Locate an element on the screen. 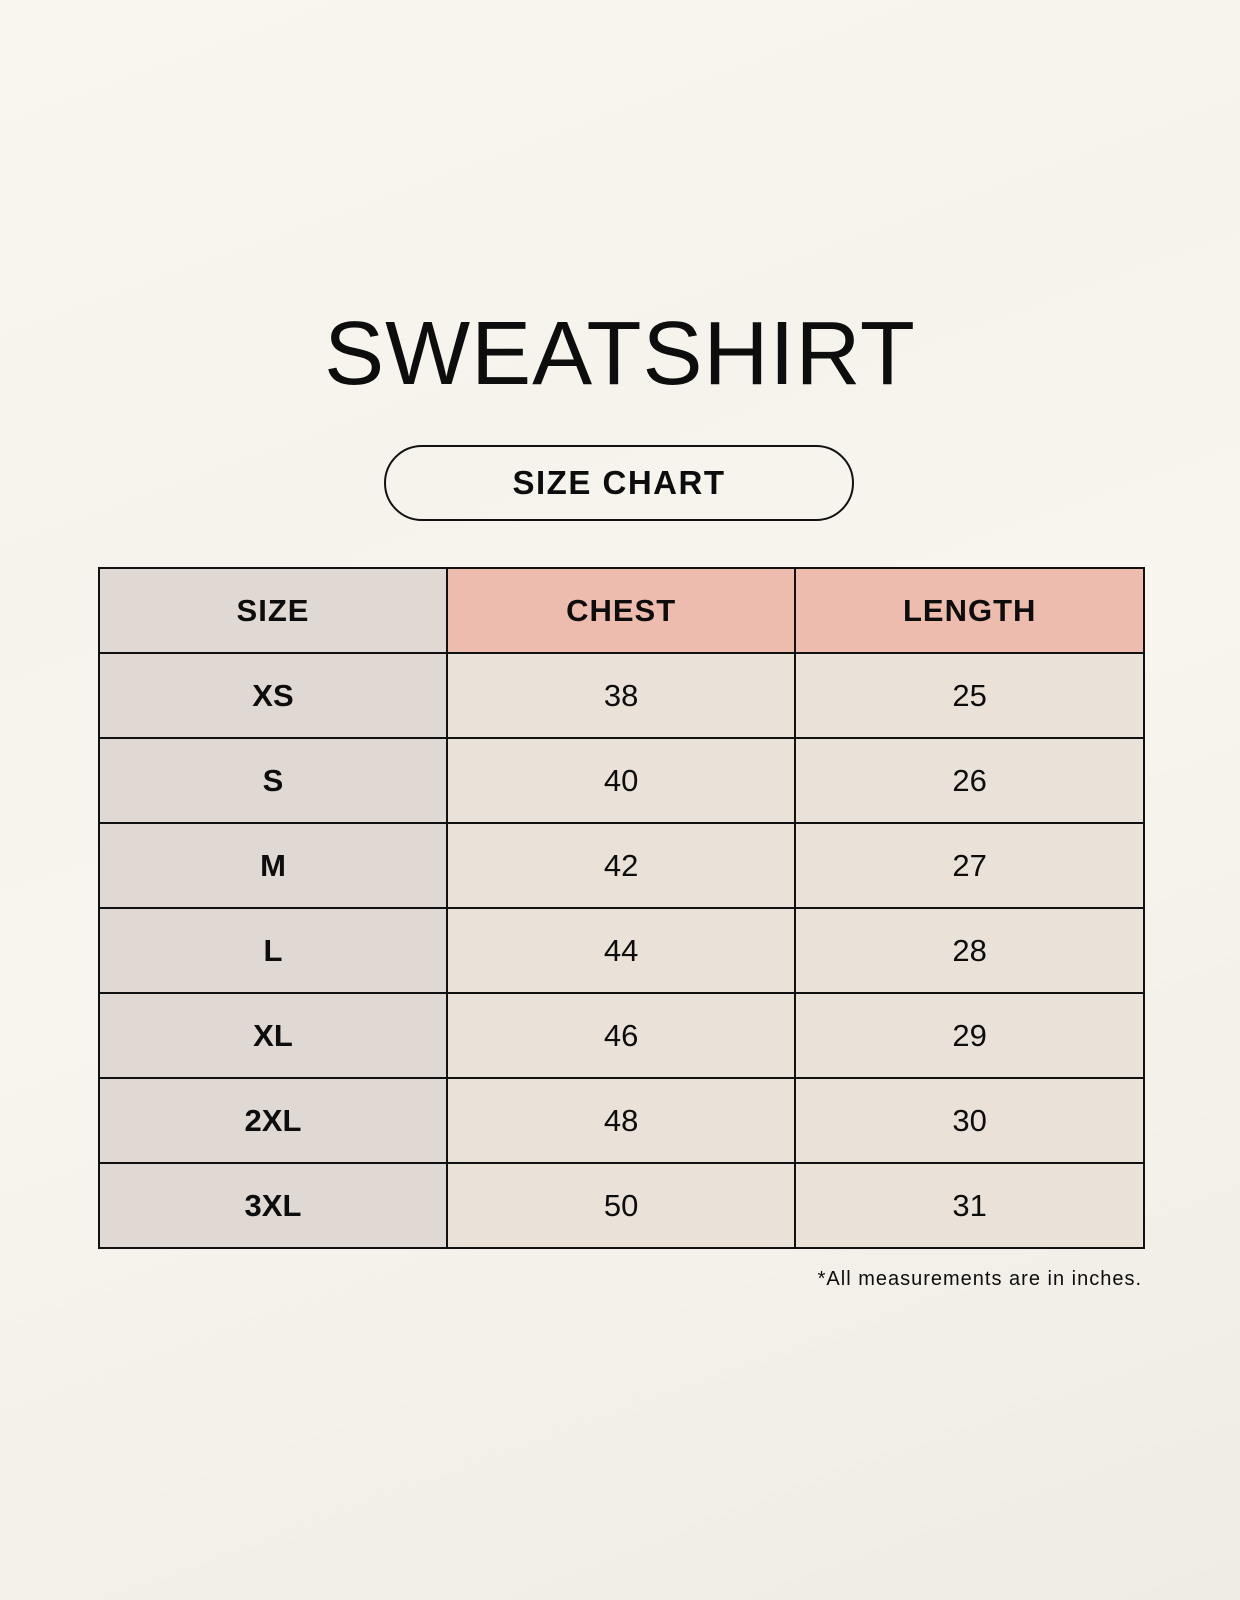  cell-chest: 50 is located at coordinates (621, 1205).